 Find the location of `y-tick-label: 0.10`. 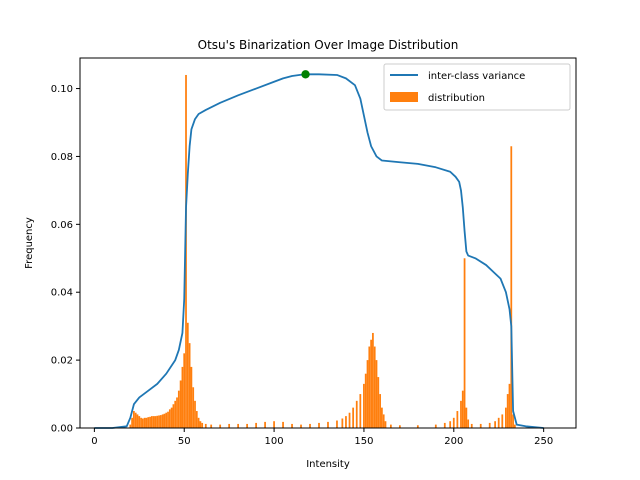

y-tick-label: 0.10 is located at coordinates (62, 89).